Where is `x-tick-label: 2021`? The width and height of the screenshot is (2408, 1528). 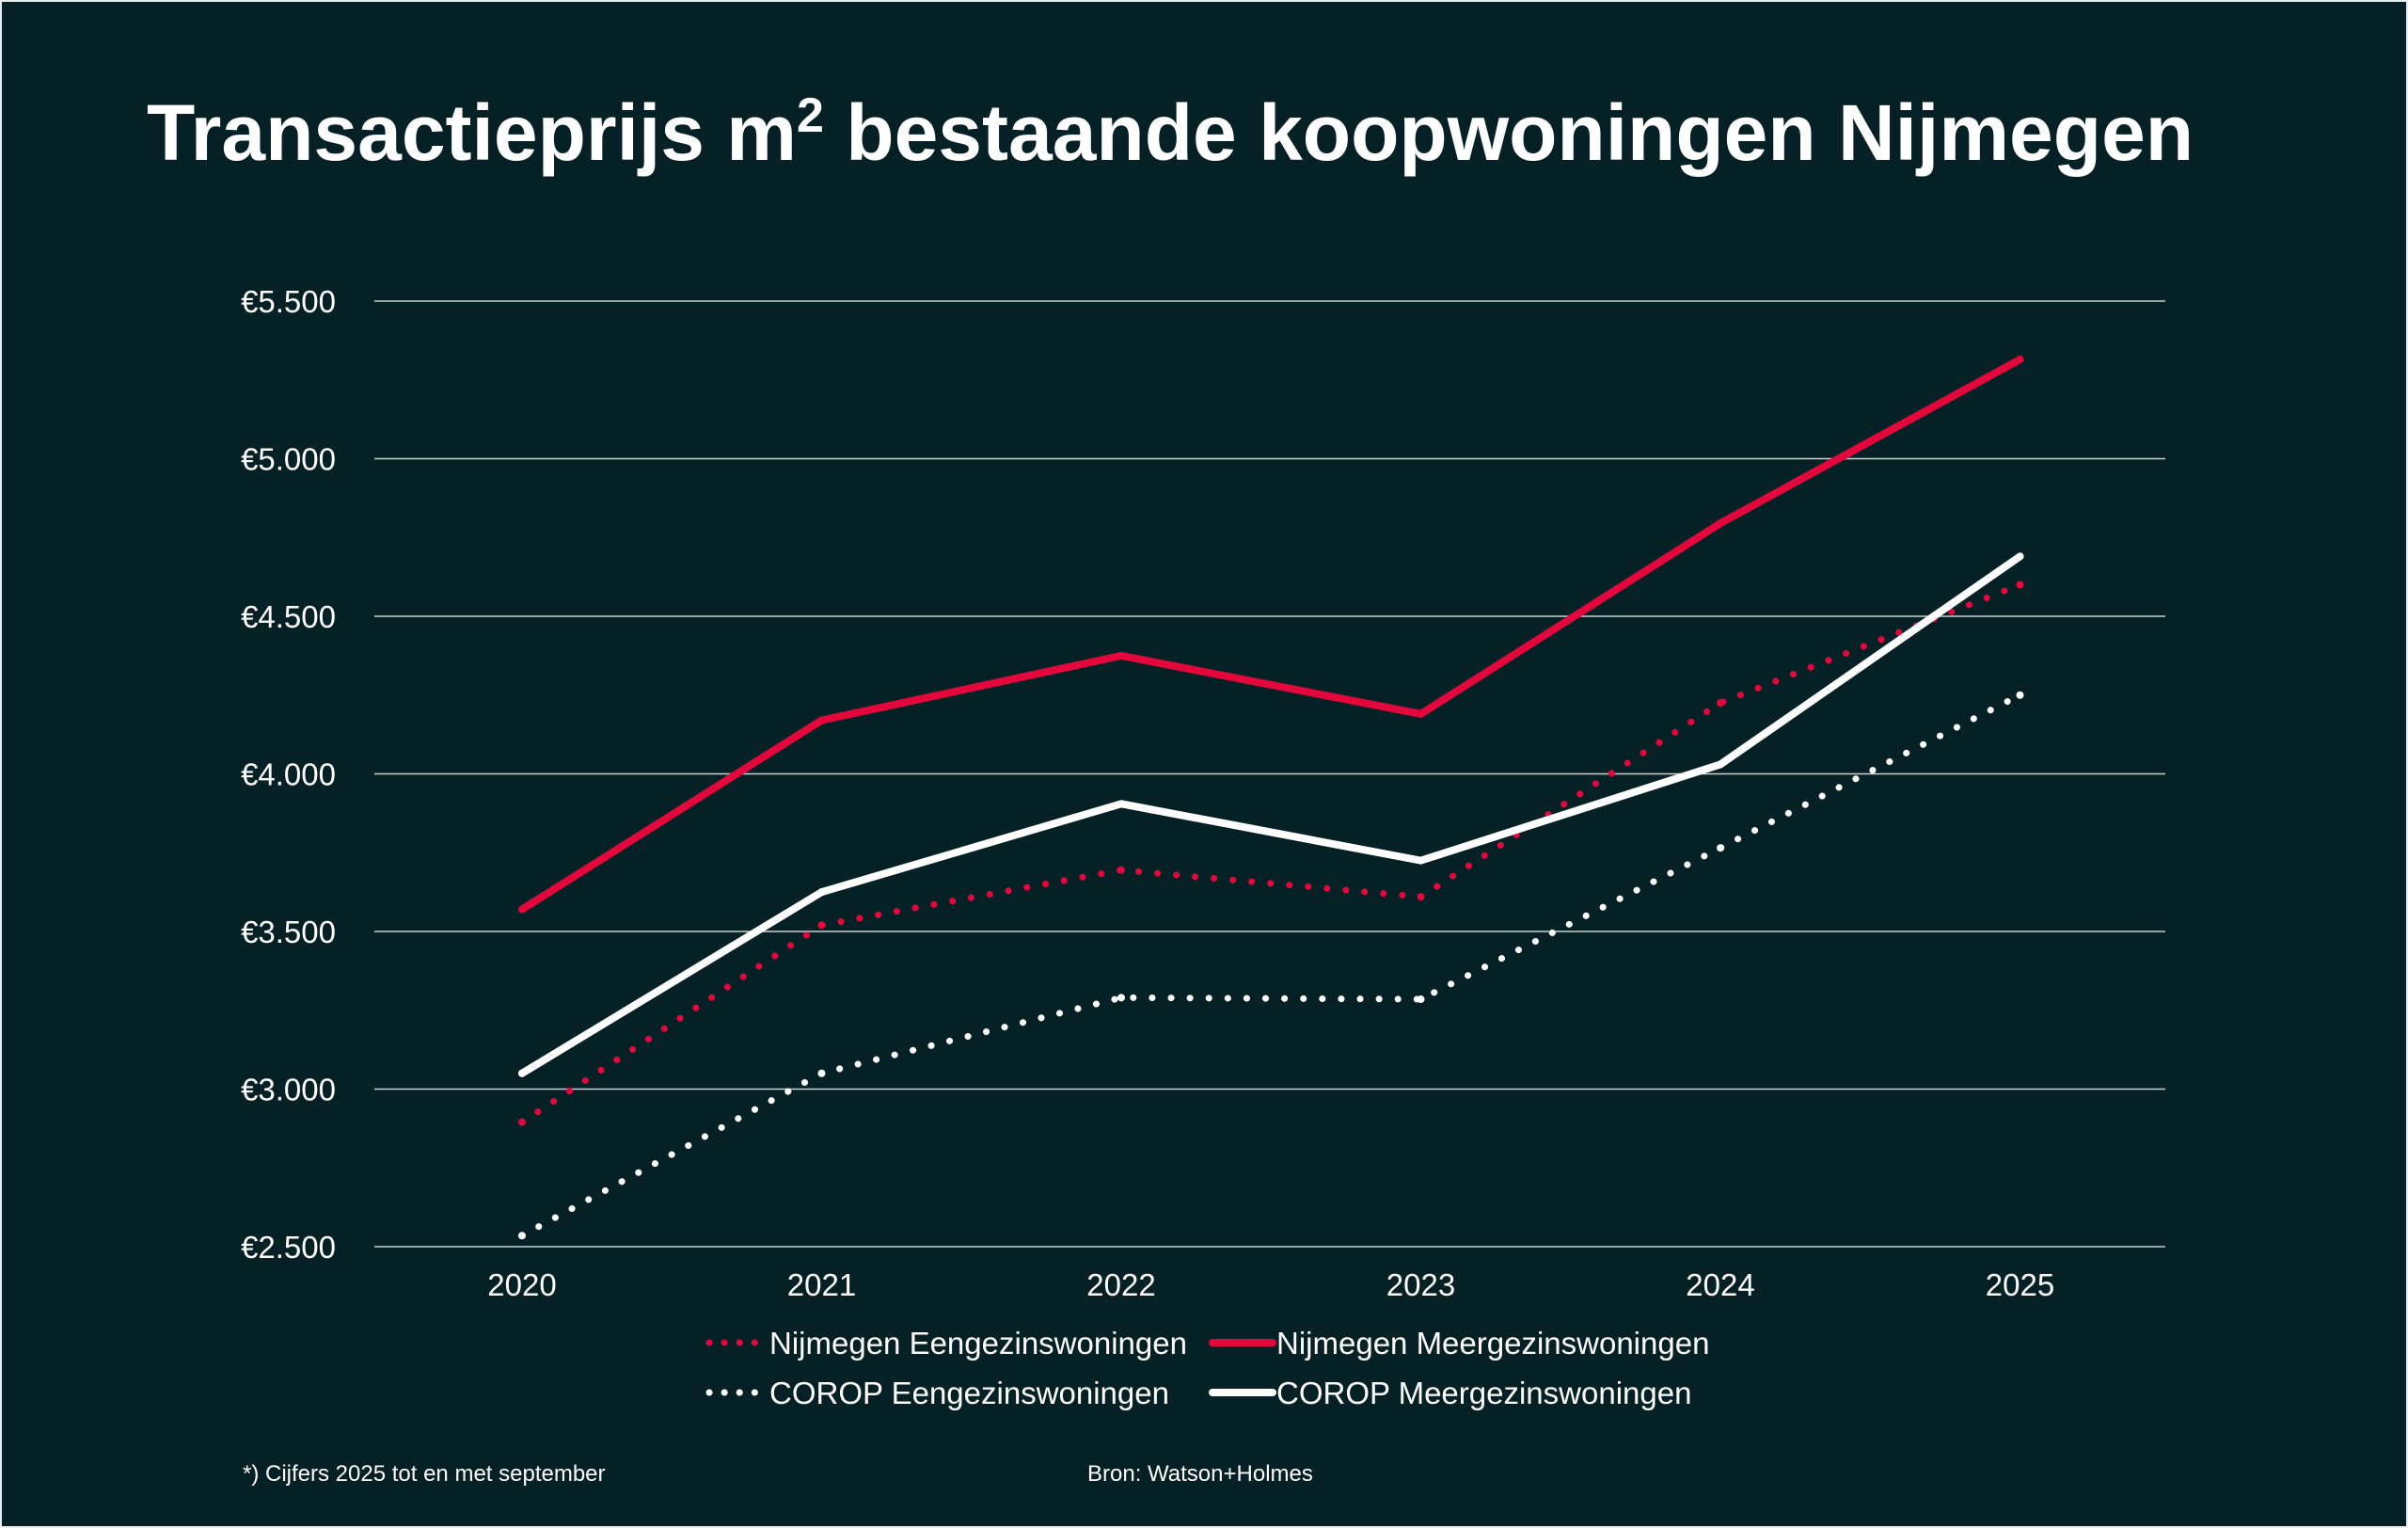 x-tick-label: 2021 is located at coordinates (822, 1284).